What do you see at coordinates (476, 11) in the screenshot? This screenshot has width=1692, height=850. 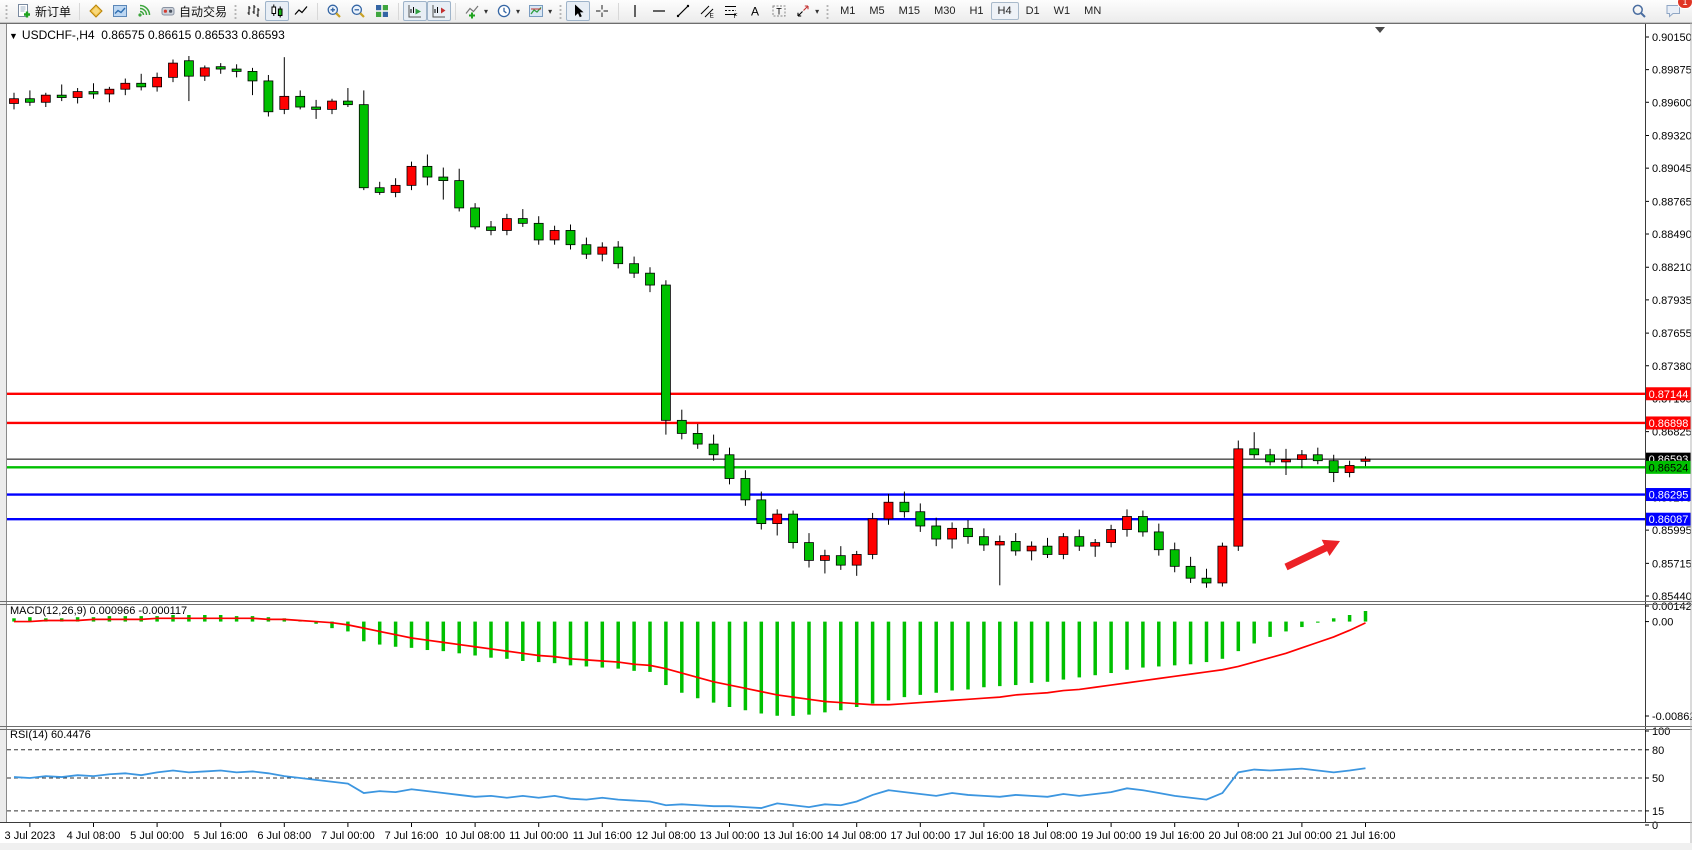 I see `indicators-button: ▾` at bounding box center [476, 11].